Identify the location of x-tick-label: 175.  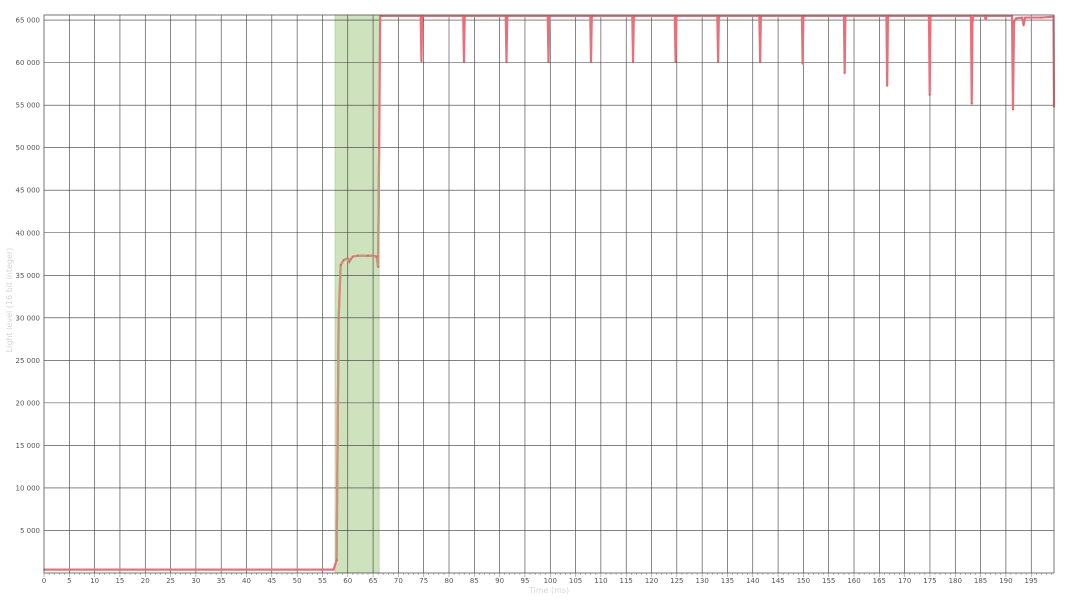
(929, 581).